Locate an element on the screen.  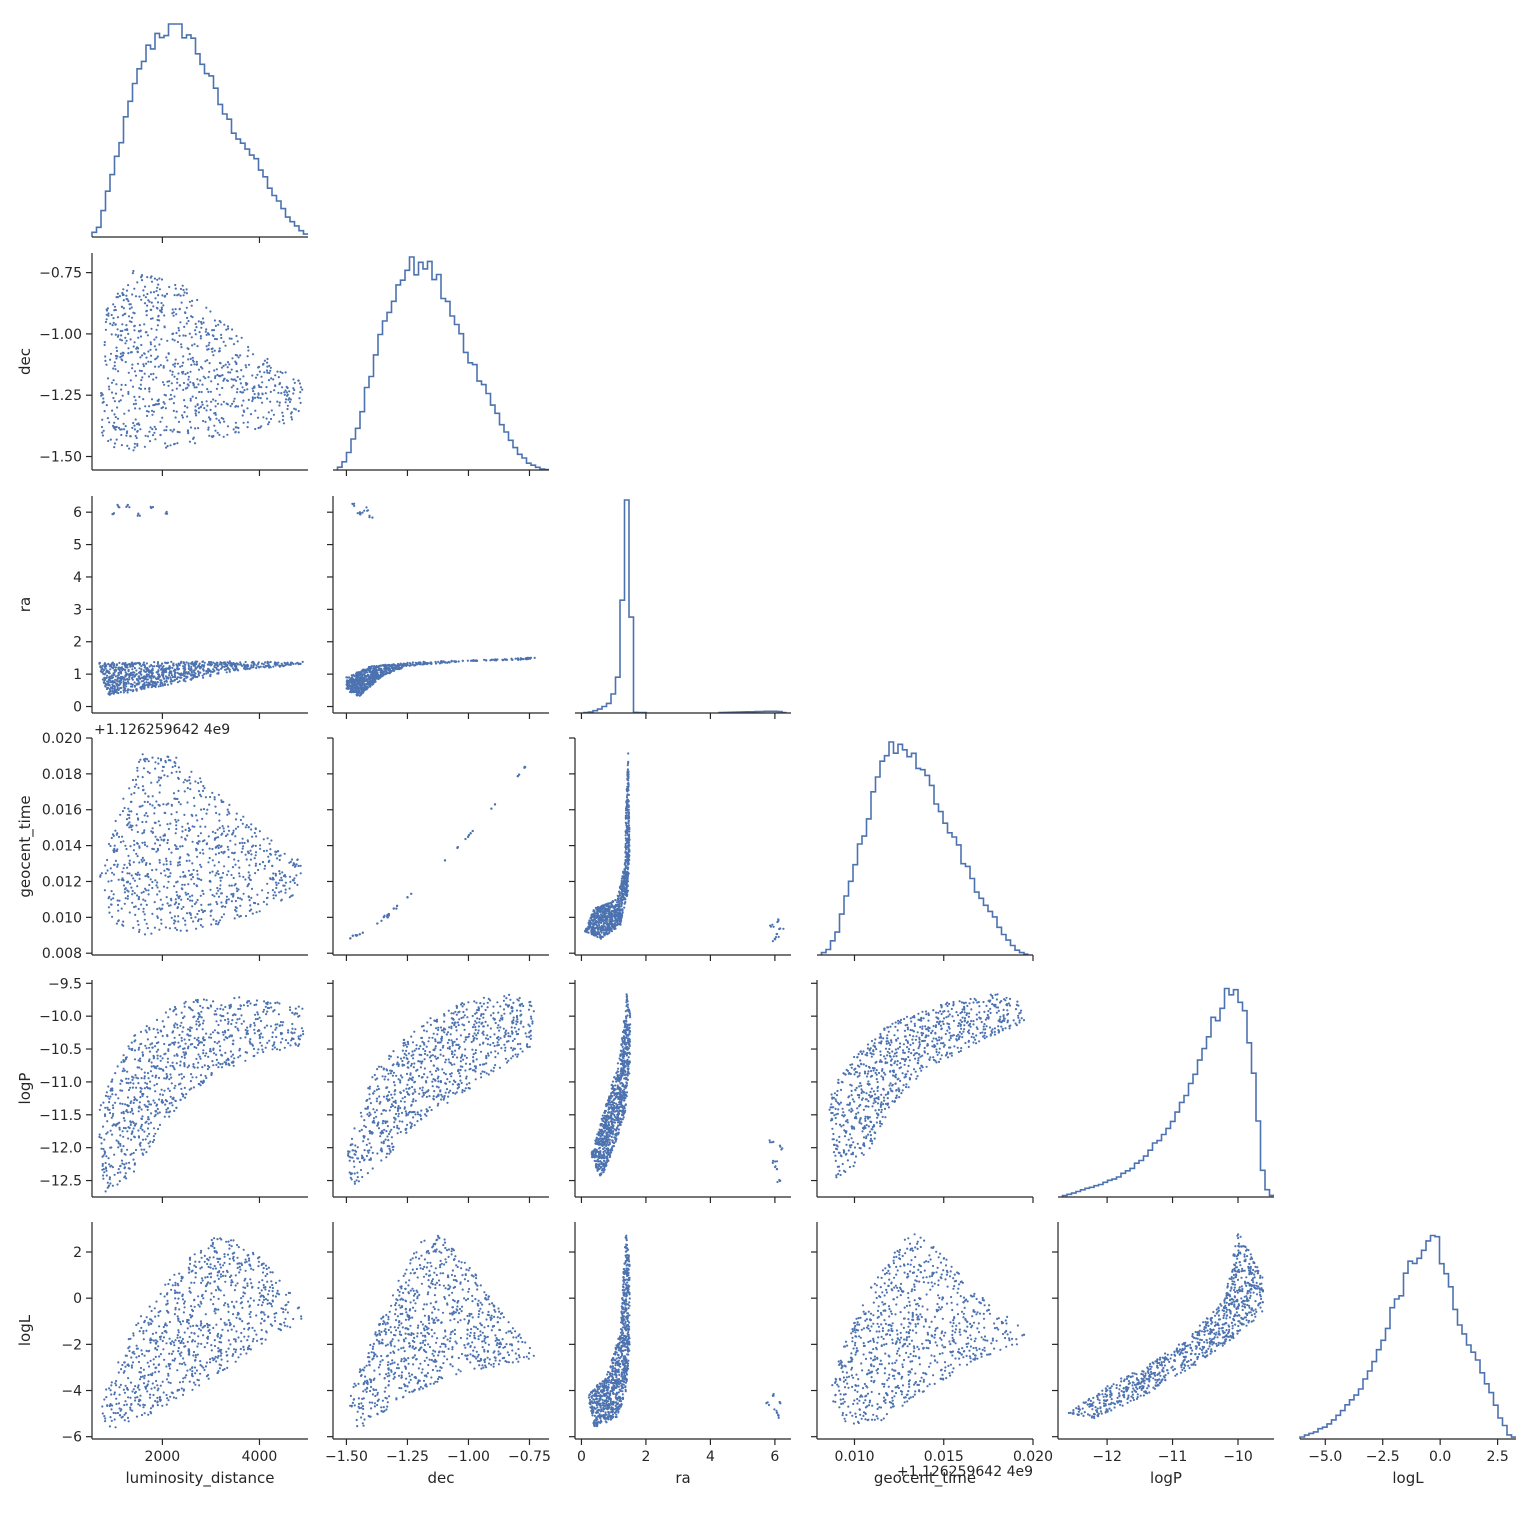
scatter-point-outlier is located at coordinates (153, 507).